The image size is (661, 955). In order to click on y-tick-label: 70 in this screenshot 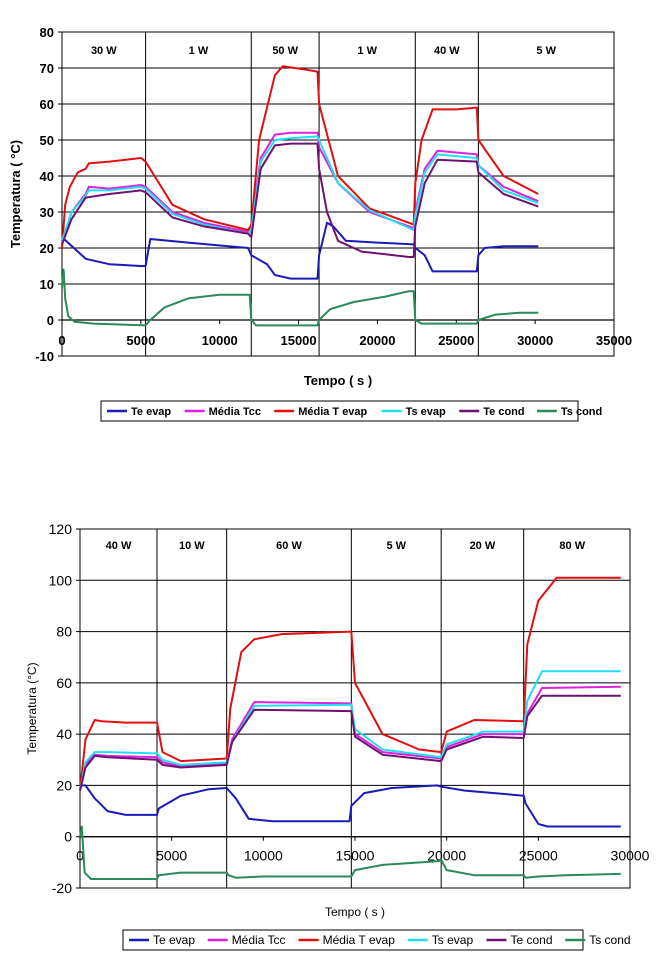, I will do `click(47, 68)`.